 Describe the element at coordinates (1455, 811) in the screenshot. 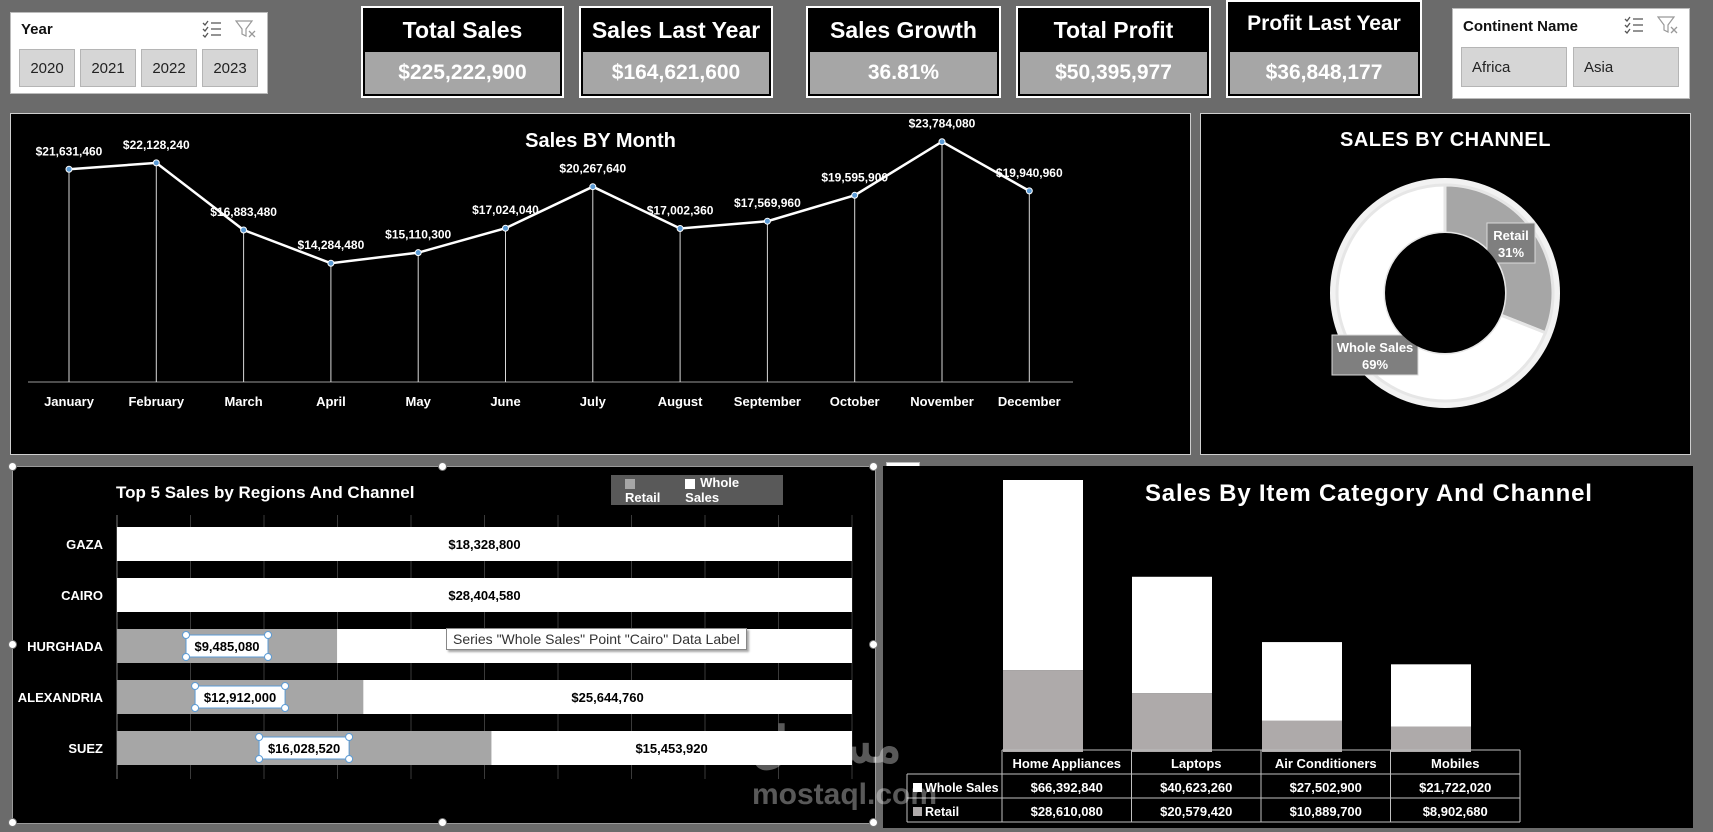

I see `table-cell: $8,902,680` at that location.